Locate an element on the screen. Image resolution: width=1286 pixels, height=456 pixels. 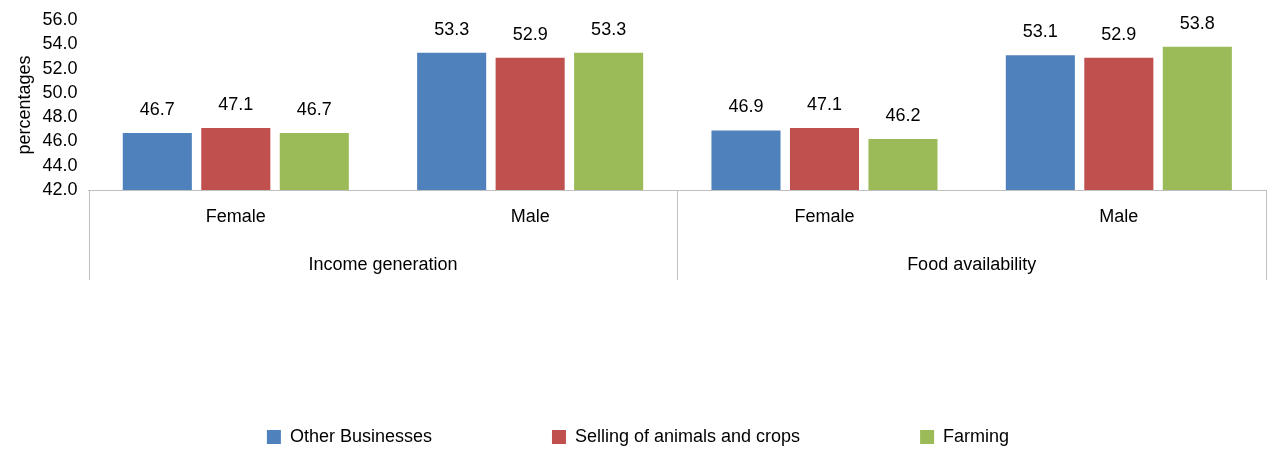
text: Food availability is located at coordinates (972, 263).